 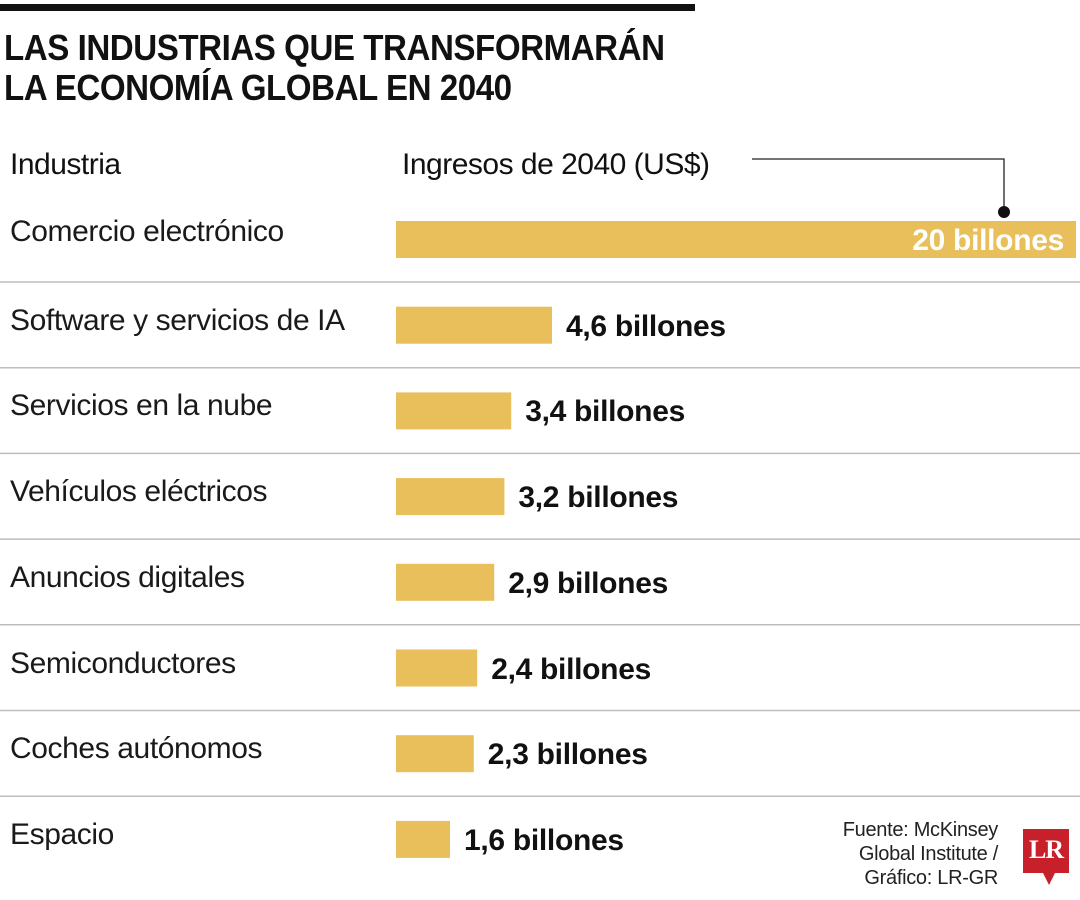 What do you see at coordinates (136, 749) in the screenshot?
I see `category-label: Coches autónomos` at bounding box center [136, 749].